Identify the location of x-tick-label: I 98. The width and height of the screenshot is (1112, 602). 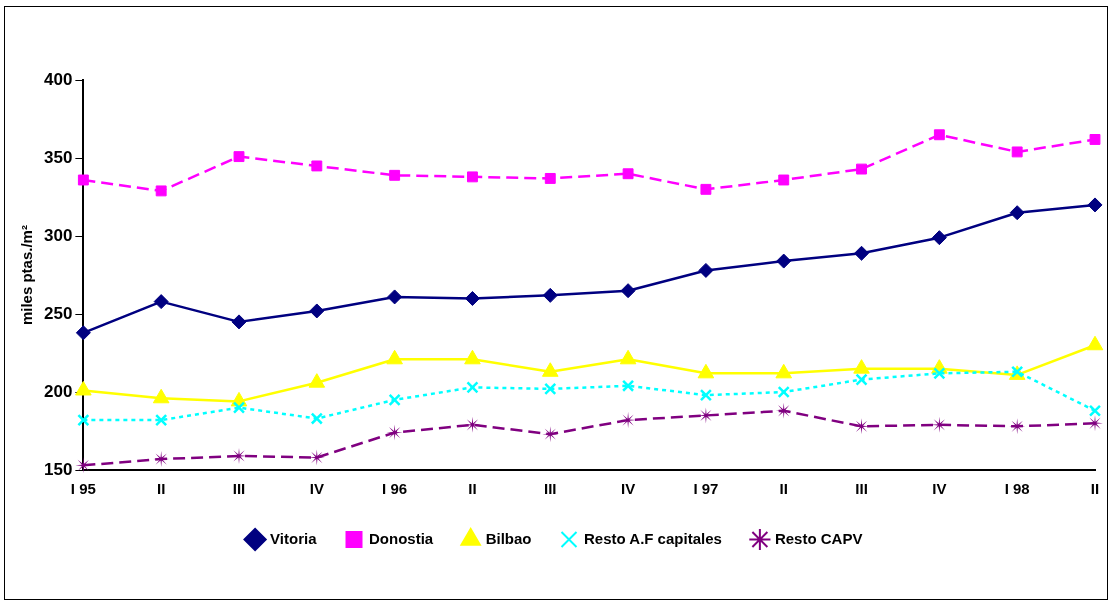
(1017, 489).